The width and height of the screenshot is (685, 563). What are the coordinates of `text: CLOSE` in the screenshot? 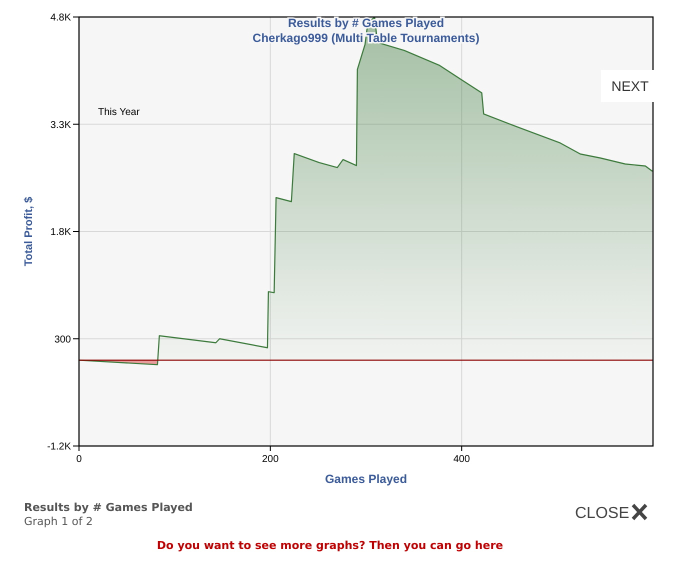 It's located at (602, 513).